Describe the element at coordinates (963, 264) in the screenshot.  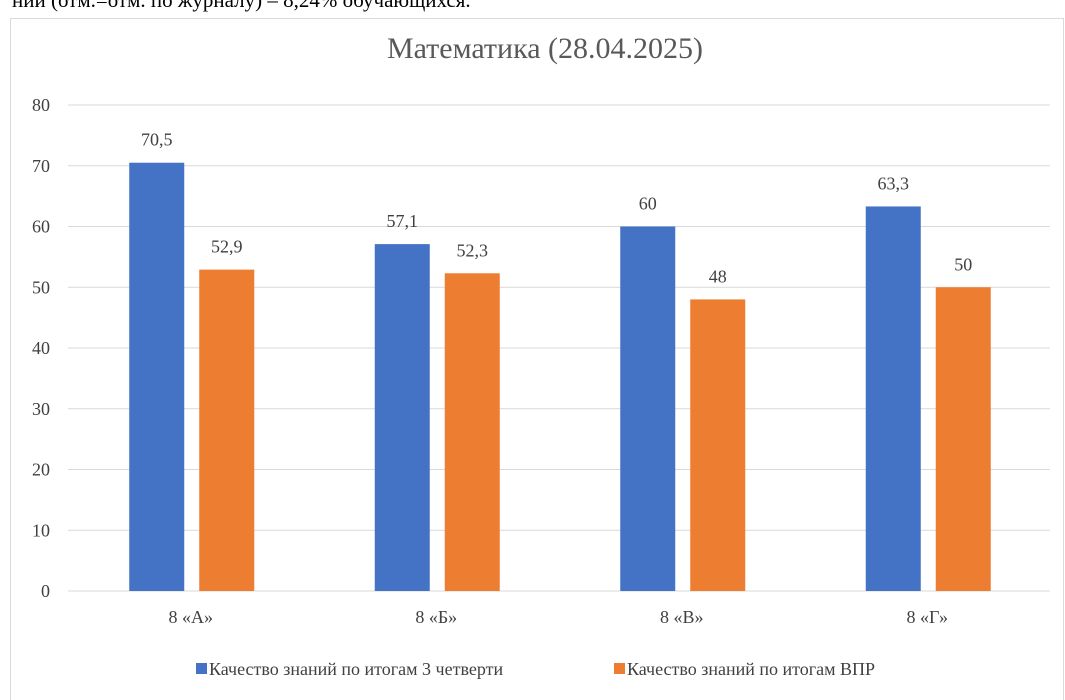
I see `data-label: 50` at that location.